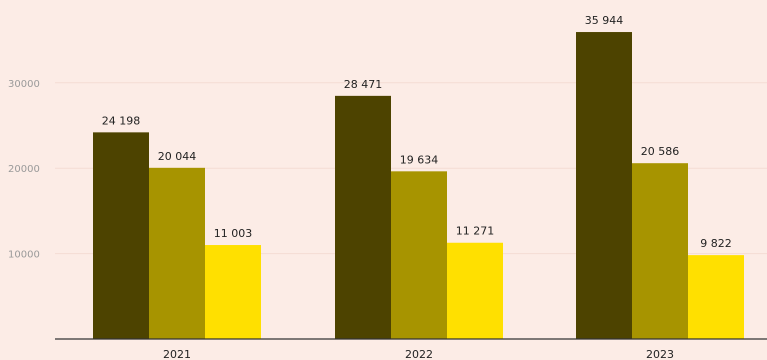 This screenshot has height=360, width=767. I want to click on y-tick-label: 10000, so click(24, 255).